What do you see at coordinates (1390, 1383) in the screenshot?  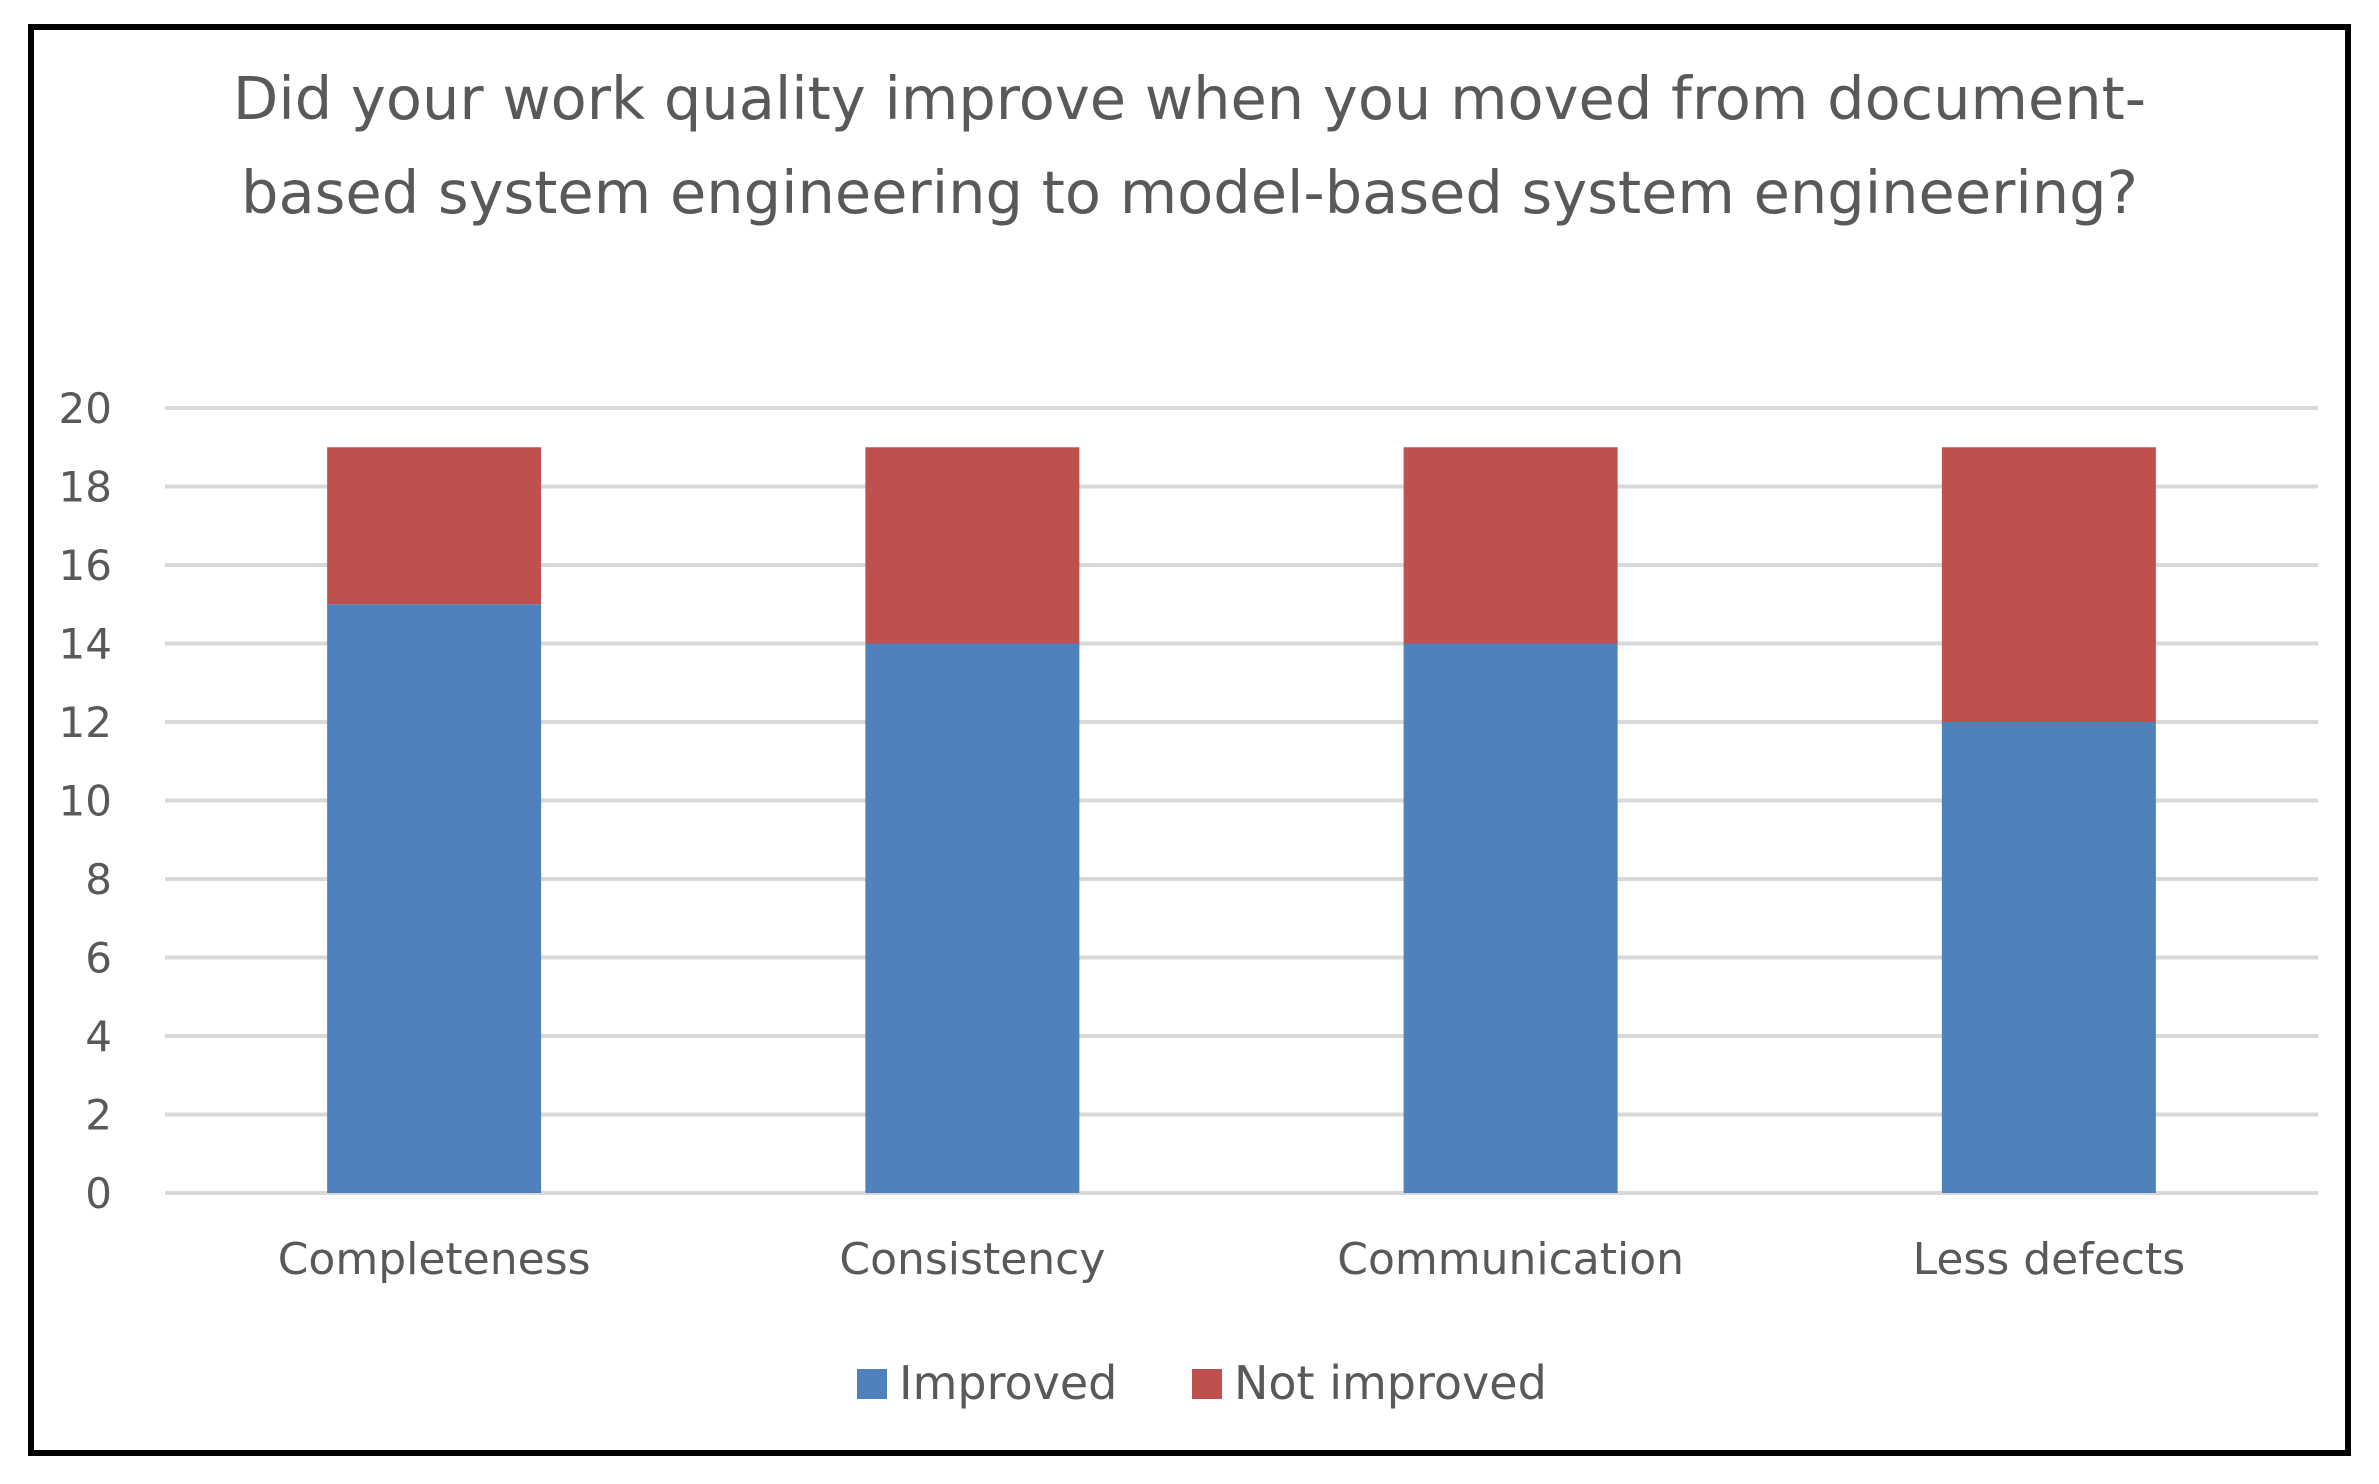 I see `legend-label-not-improved: Not improved` at bounding box center [1390, 1383].